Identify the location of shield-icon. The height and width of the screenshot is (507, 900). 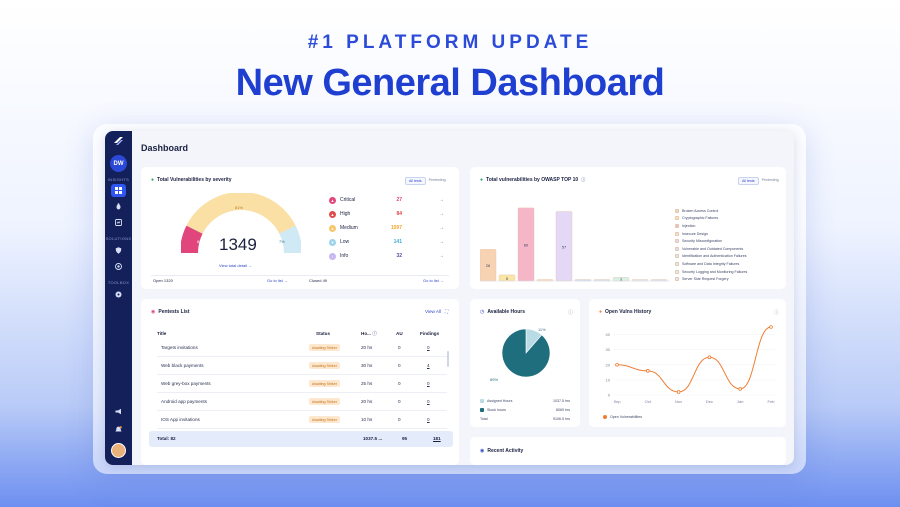
(118, 250).